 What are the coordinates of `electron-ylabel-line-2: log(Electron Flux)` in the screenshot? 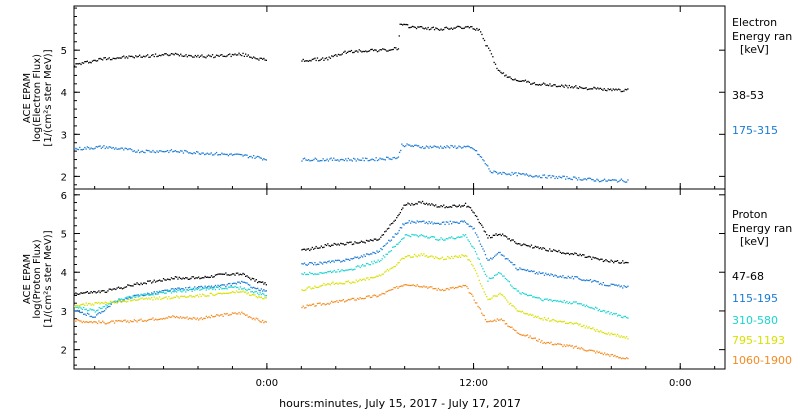 It's located at (37, 98).